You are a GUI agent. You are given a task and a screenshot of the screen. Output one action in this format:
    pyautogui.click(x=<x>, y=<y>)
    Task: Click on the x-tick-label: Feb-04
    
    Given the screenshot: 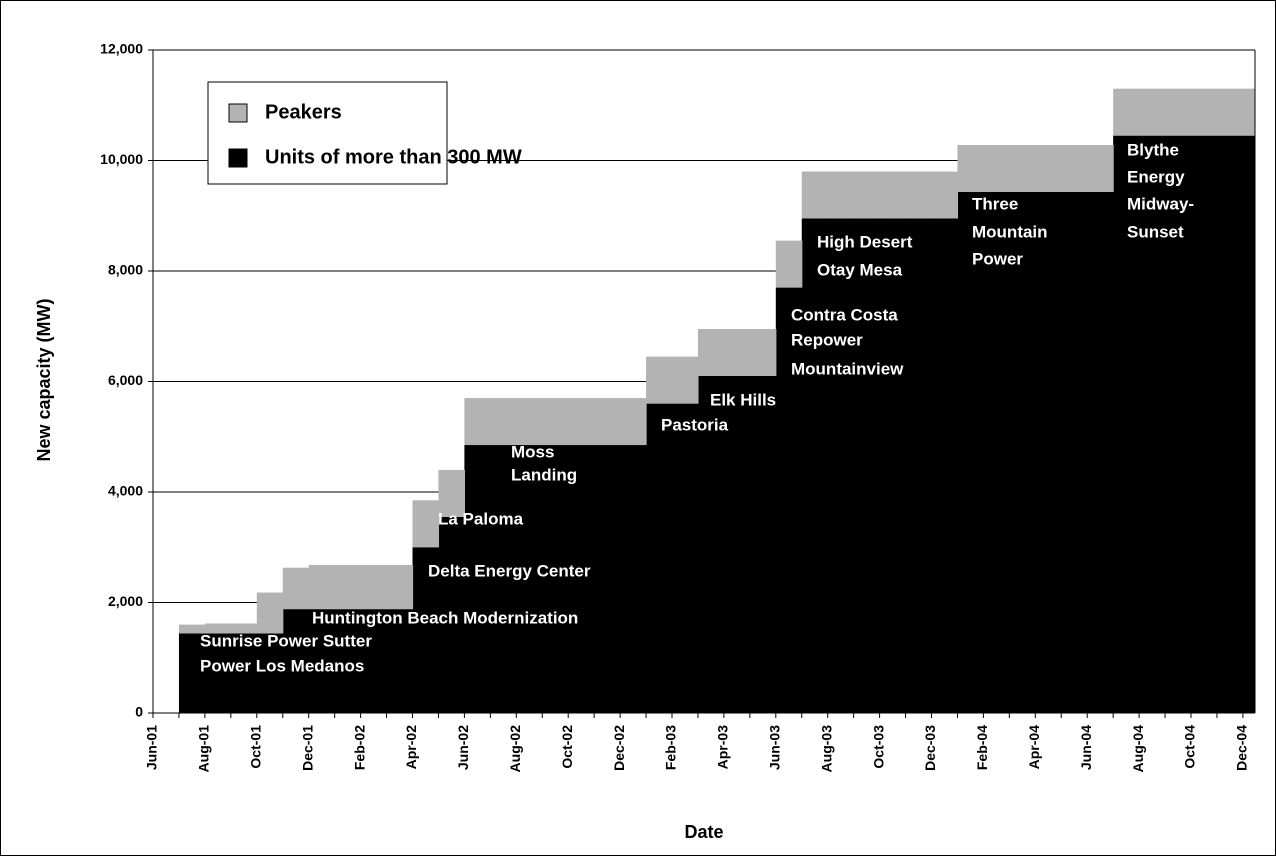 What is the action you would take?
    pyautogui.click(x=982, y=747)
    